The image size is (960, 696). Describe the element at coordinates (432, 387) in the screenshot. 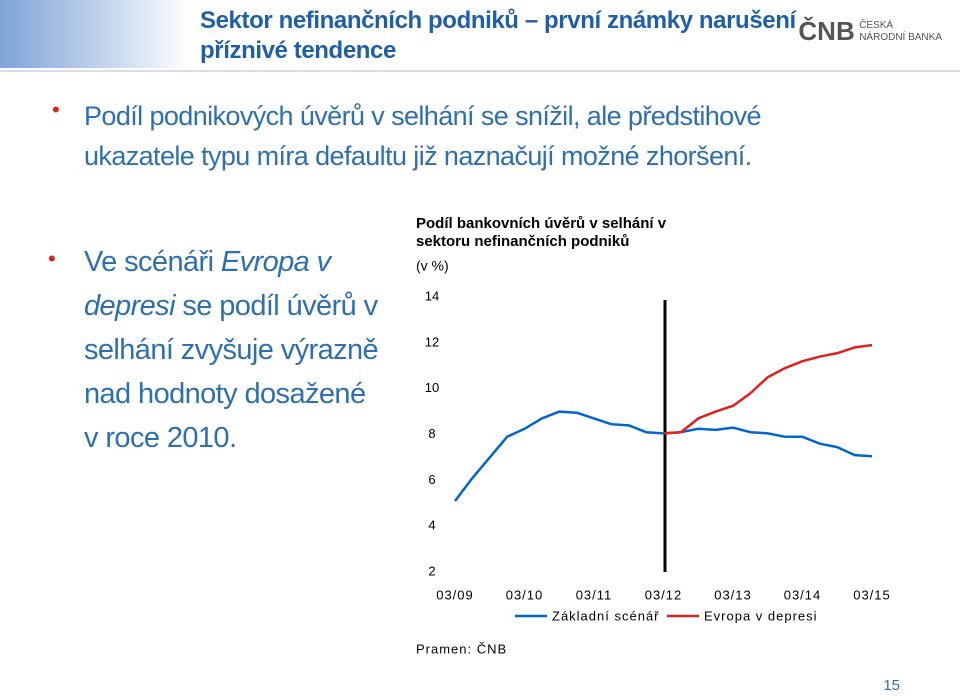

I see `y-tick-label: 10` at that location.